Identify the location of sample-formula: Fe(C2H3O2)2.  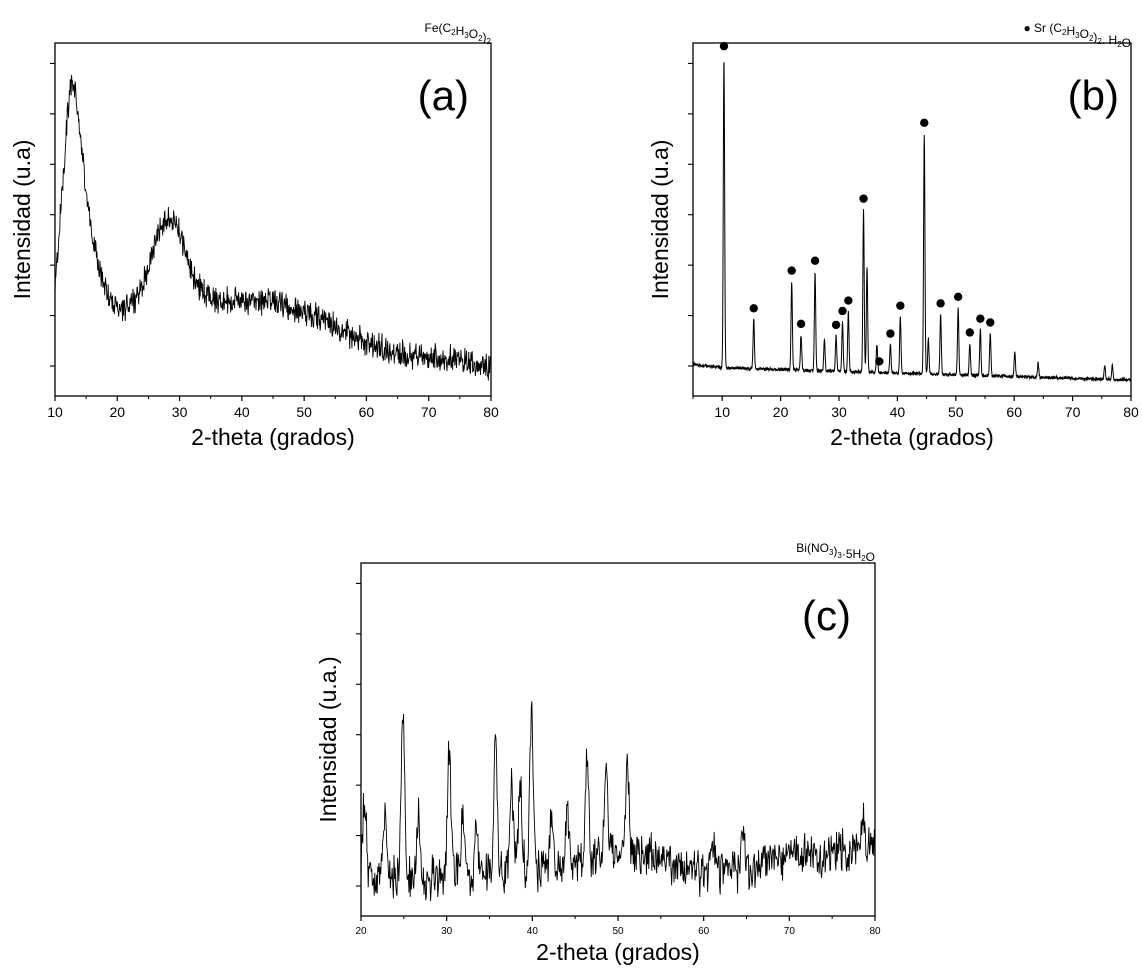
(458, 33).